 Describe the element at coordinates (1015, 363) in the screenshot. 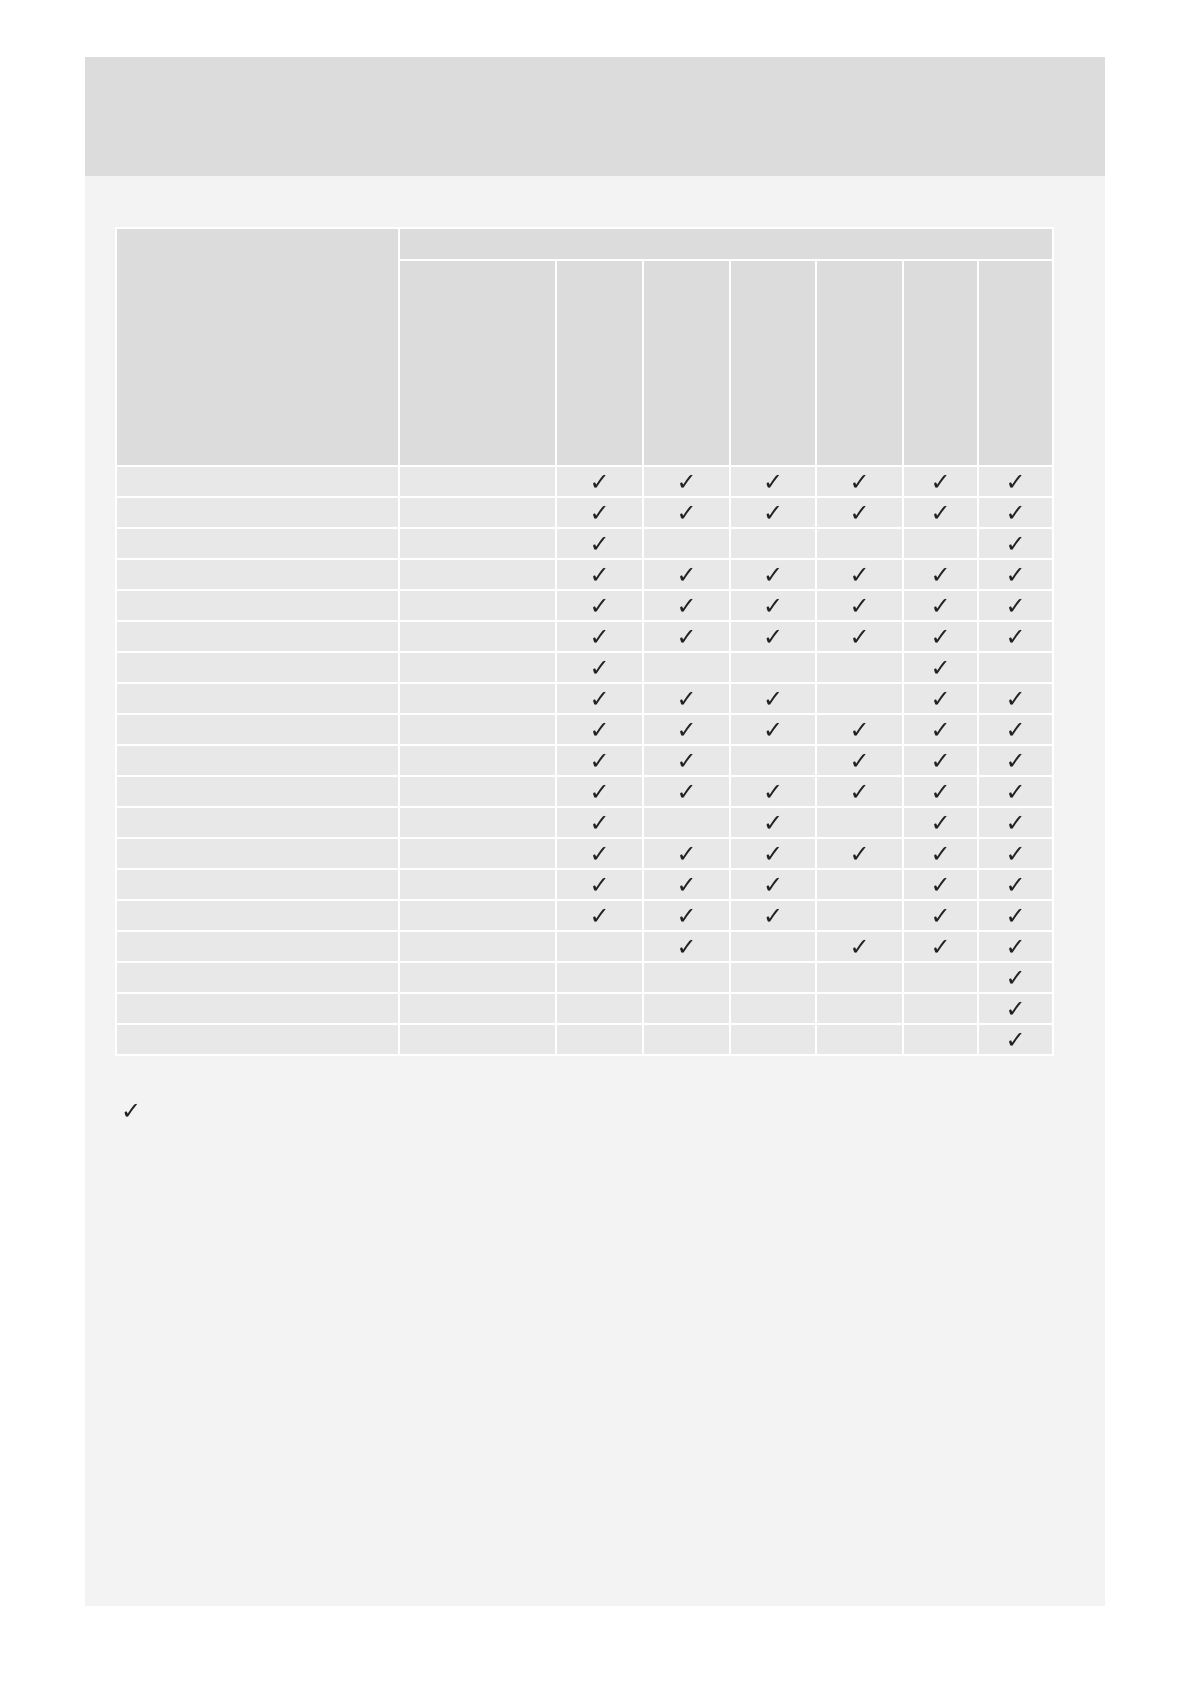

I see `column-header` at that location.